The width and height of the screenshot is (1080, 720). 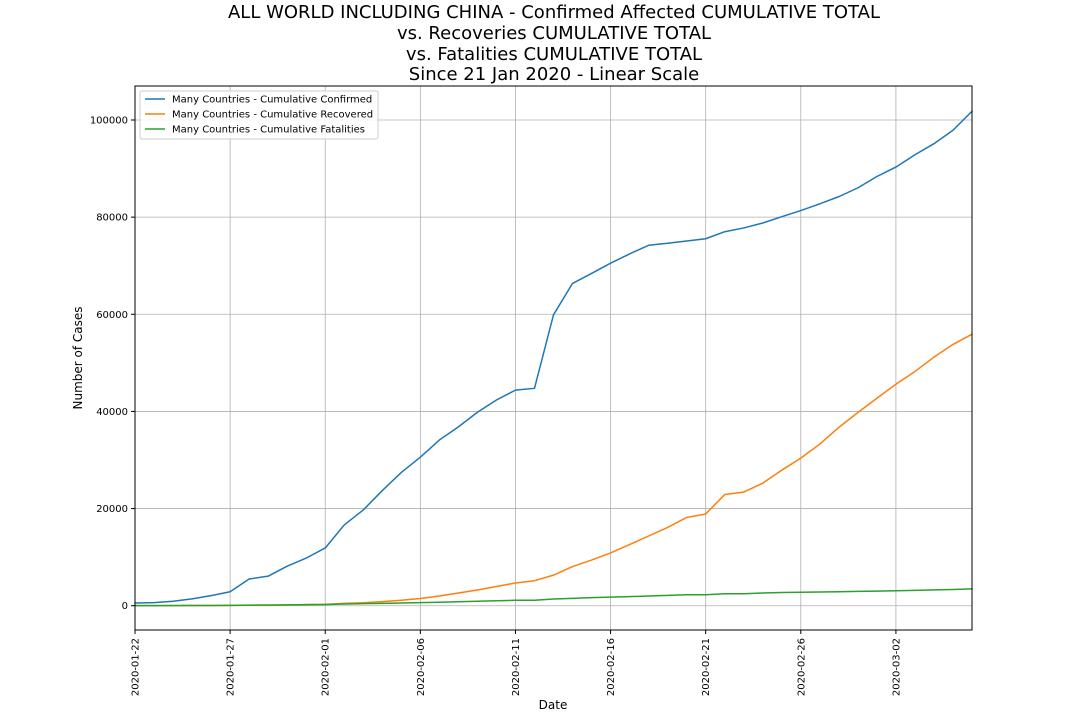 I want to click on x-tick-label: 2020-02-26, so click(x=801, y=667).